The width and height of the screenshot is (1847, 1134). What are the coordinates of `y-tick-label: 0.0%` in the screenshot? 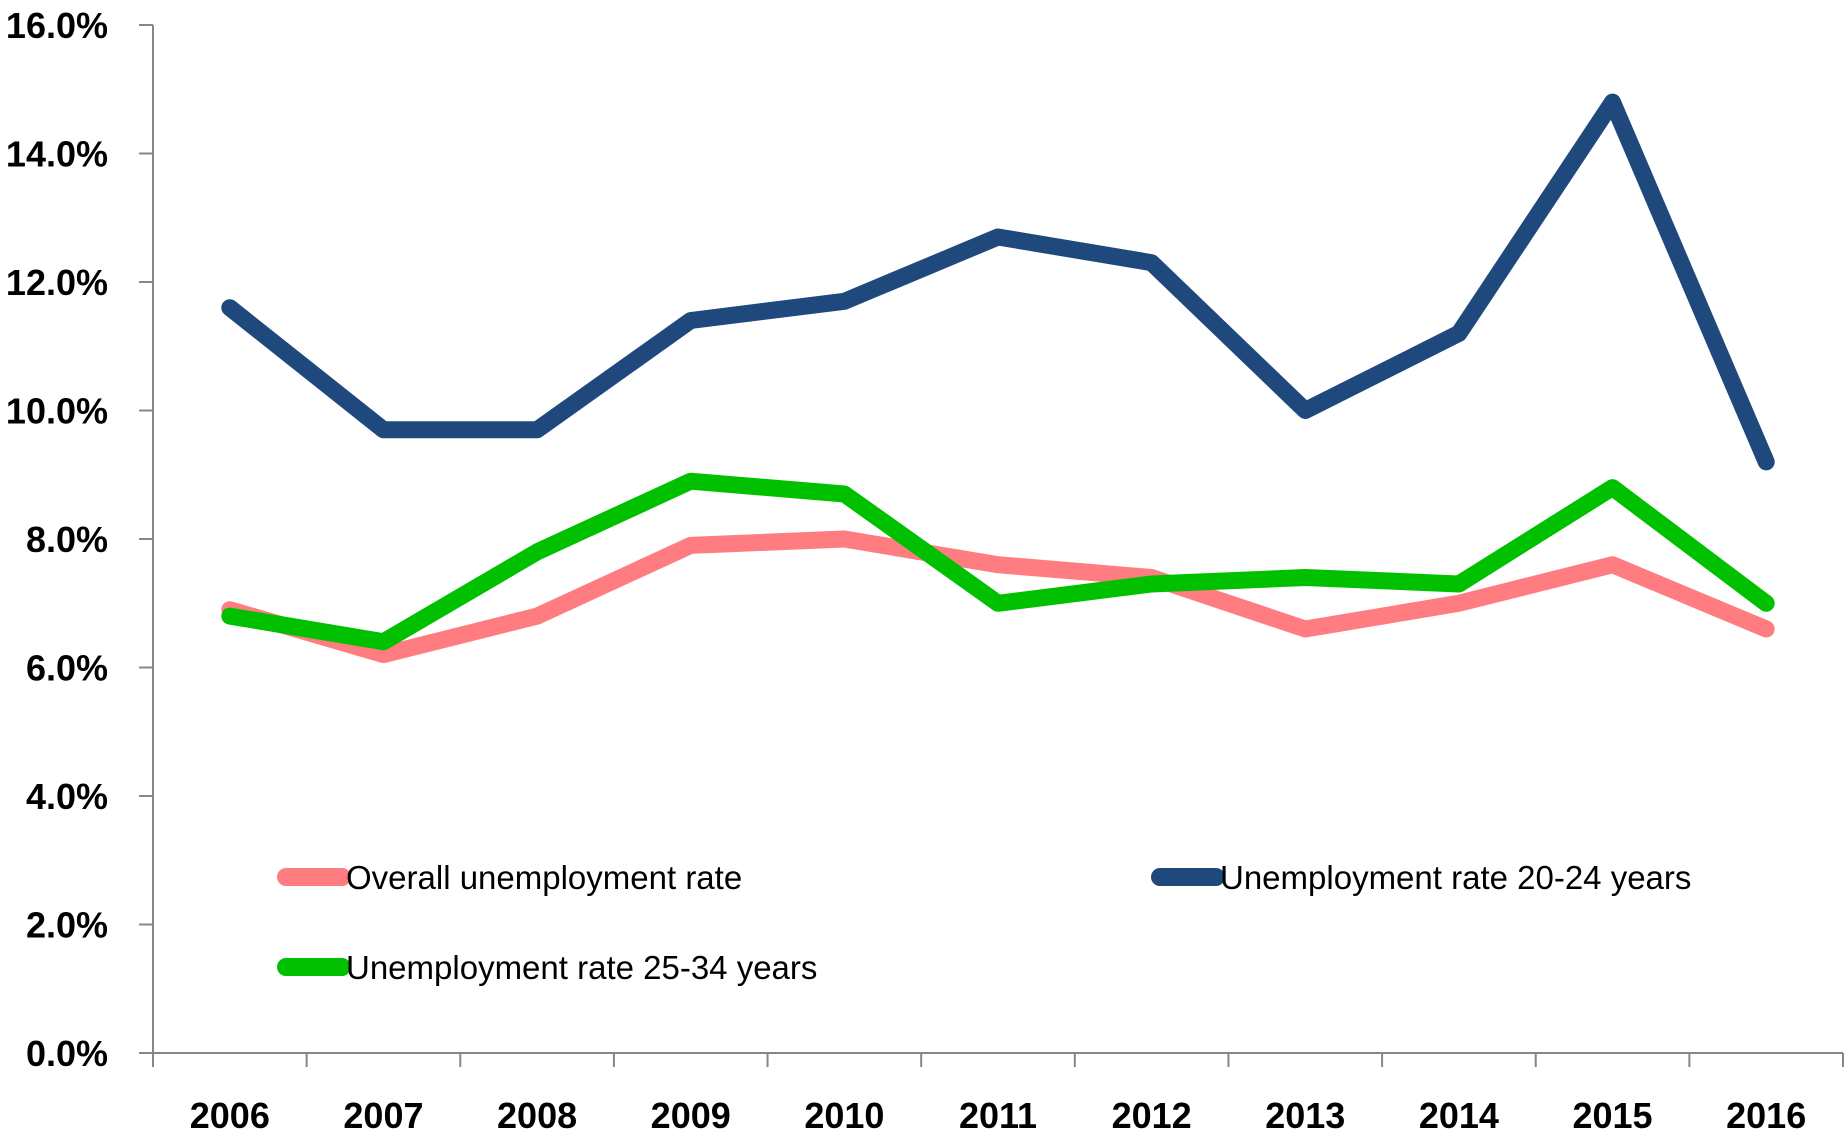 It's located at (67, 1053).